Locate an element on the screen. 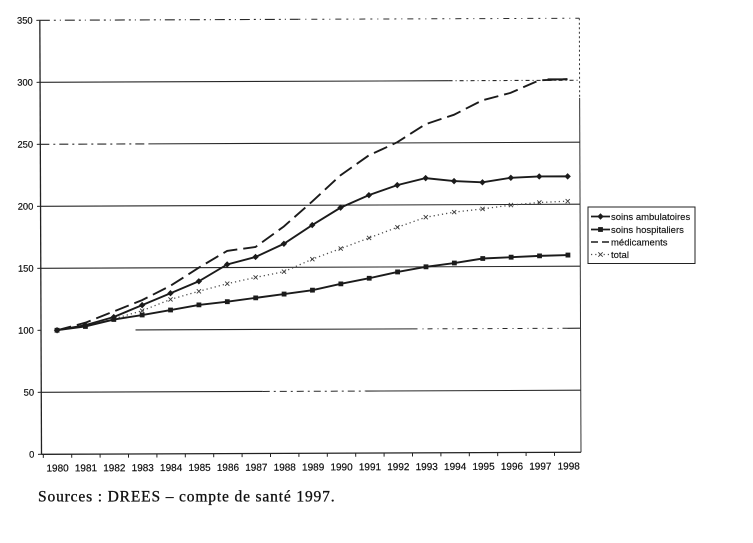  svg-text: 1990 is located at coordinates (341, 467).